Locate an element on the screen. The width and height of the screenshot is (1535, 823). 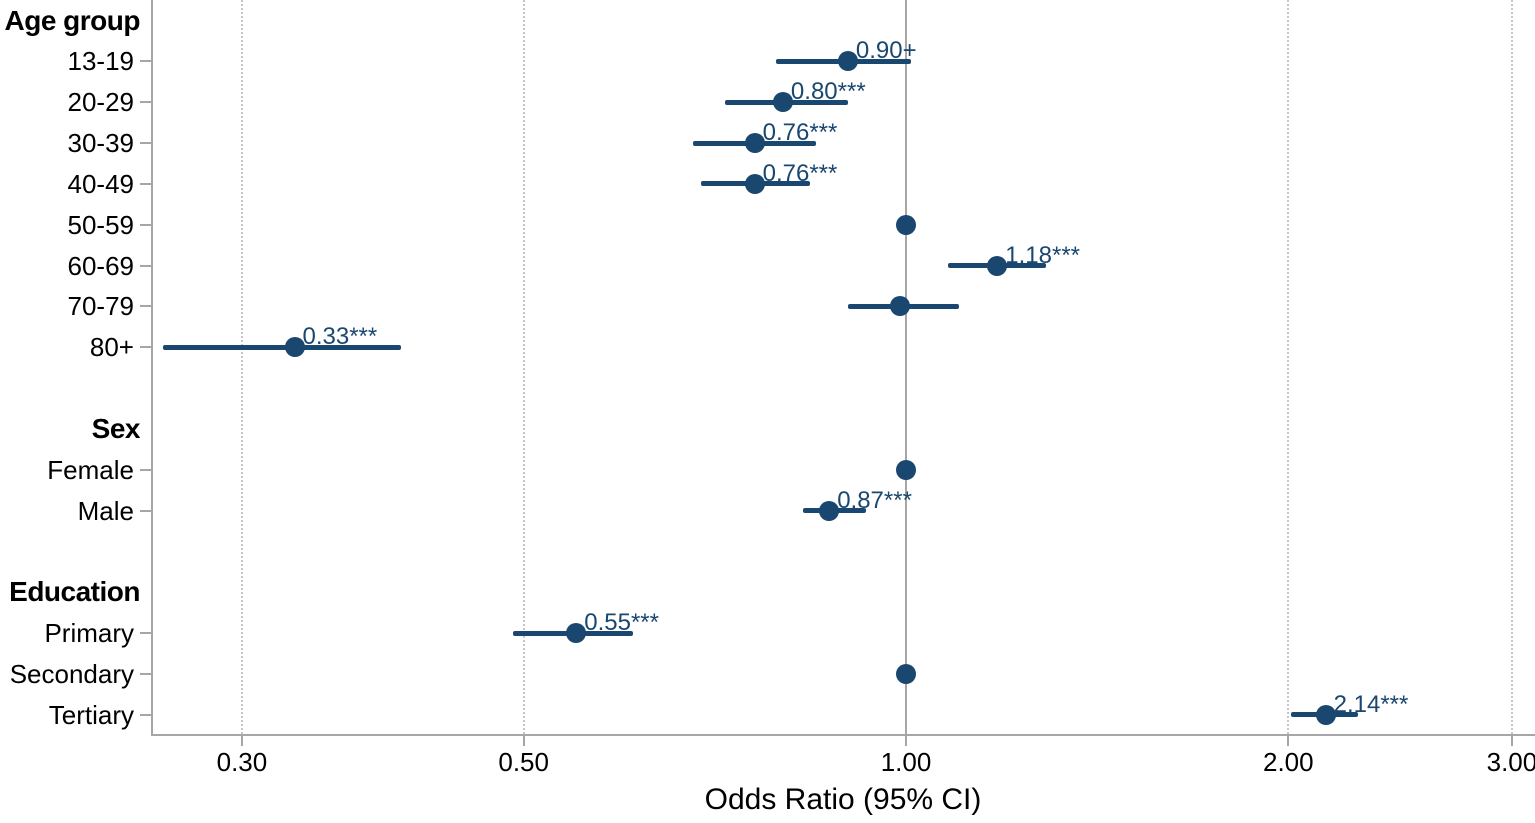
or-annotation: 0.33*** is located at coordinates (340, 337).